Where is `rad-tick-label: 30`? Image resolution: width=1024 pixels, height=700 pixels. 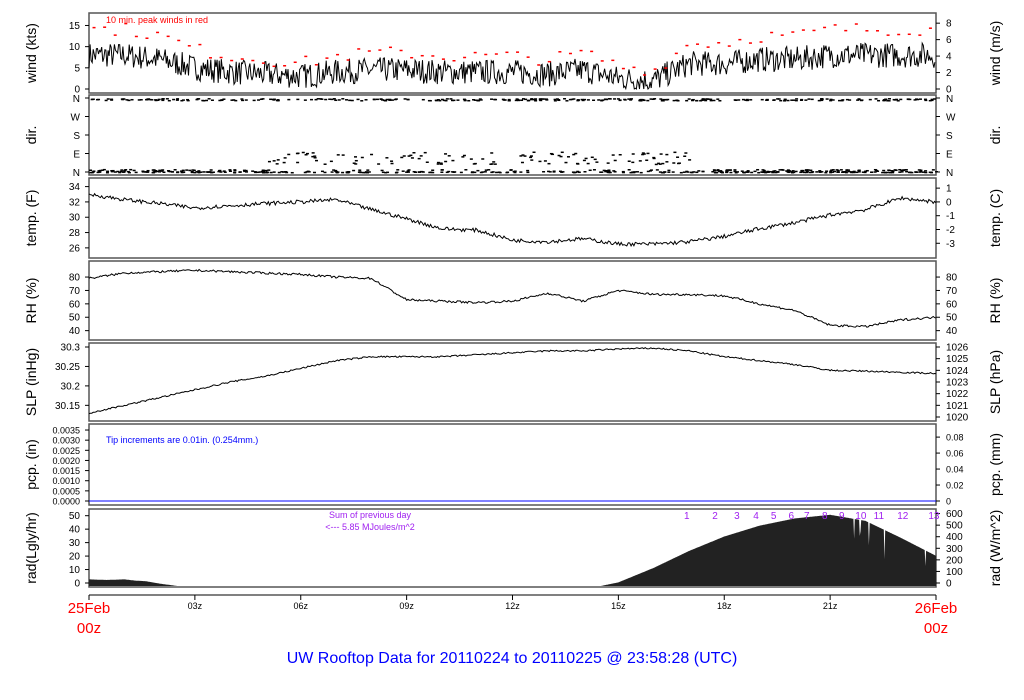 rad-tick-label: 30 is located at coordinates (75, 543).